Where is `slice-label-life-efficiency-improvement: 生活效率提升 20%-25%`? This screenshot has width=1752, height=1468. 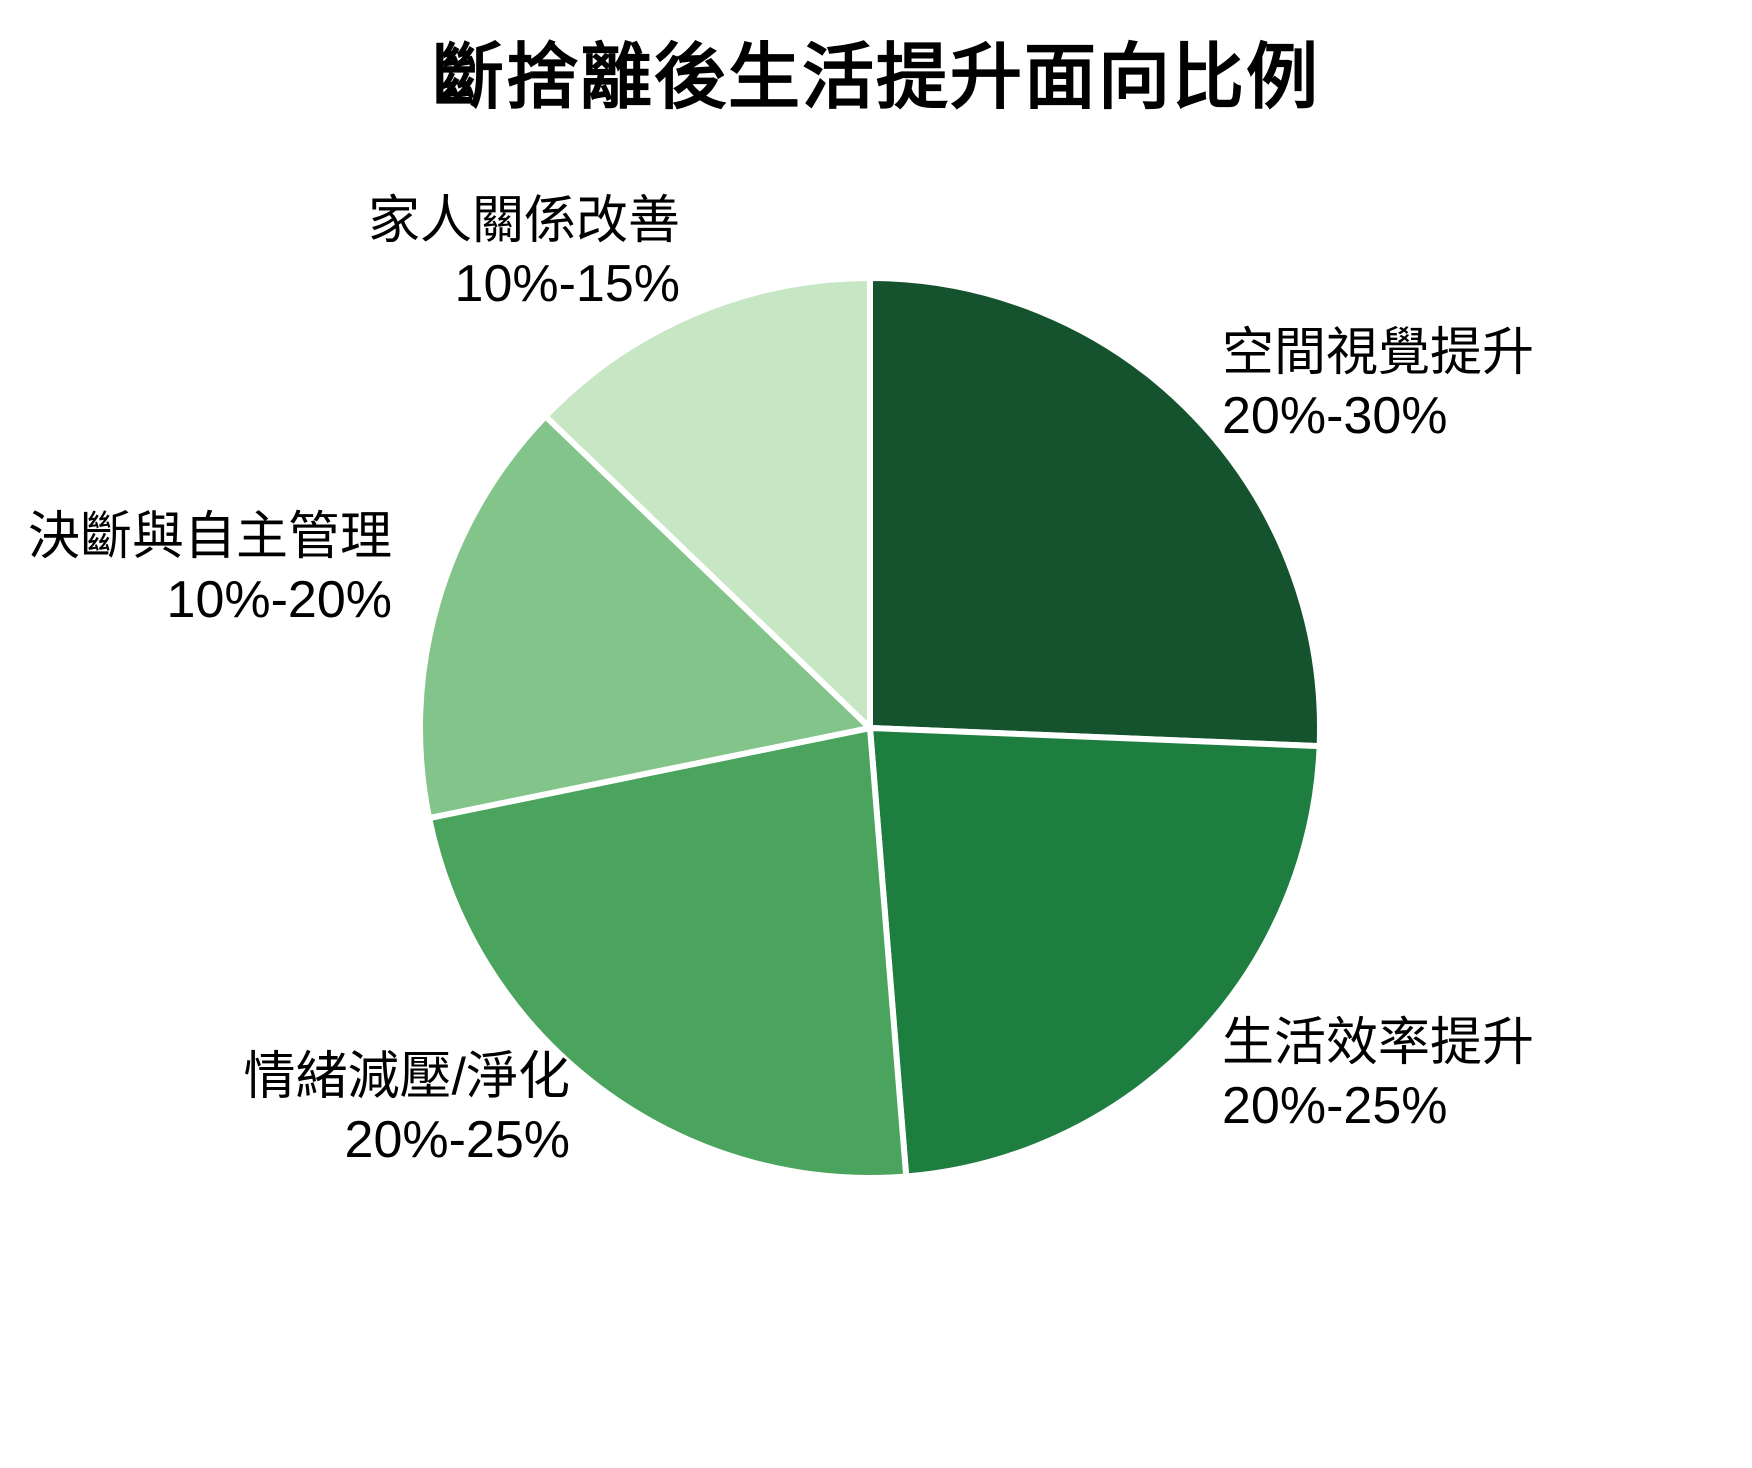 slice-label-life-efficiency-improvement: 生活效率提升 20%-25% is located at coordinates (1472, 1075).